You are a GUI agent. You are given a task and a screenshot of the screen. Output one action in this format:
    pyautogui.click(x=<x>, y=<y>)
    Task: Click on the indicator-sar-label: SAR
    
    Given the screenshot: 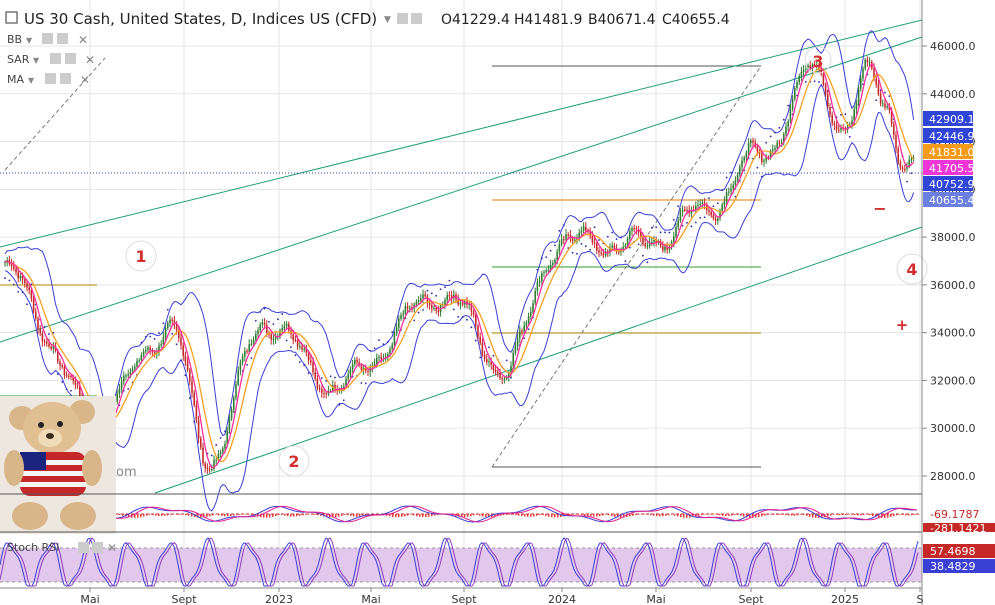 What is the action you would take?
    pyautogui.click(x=18, y=59)
    